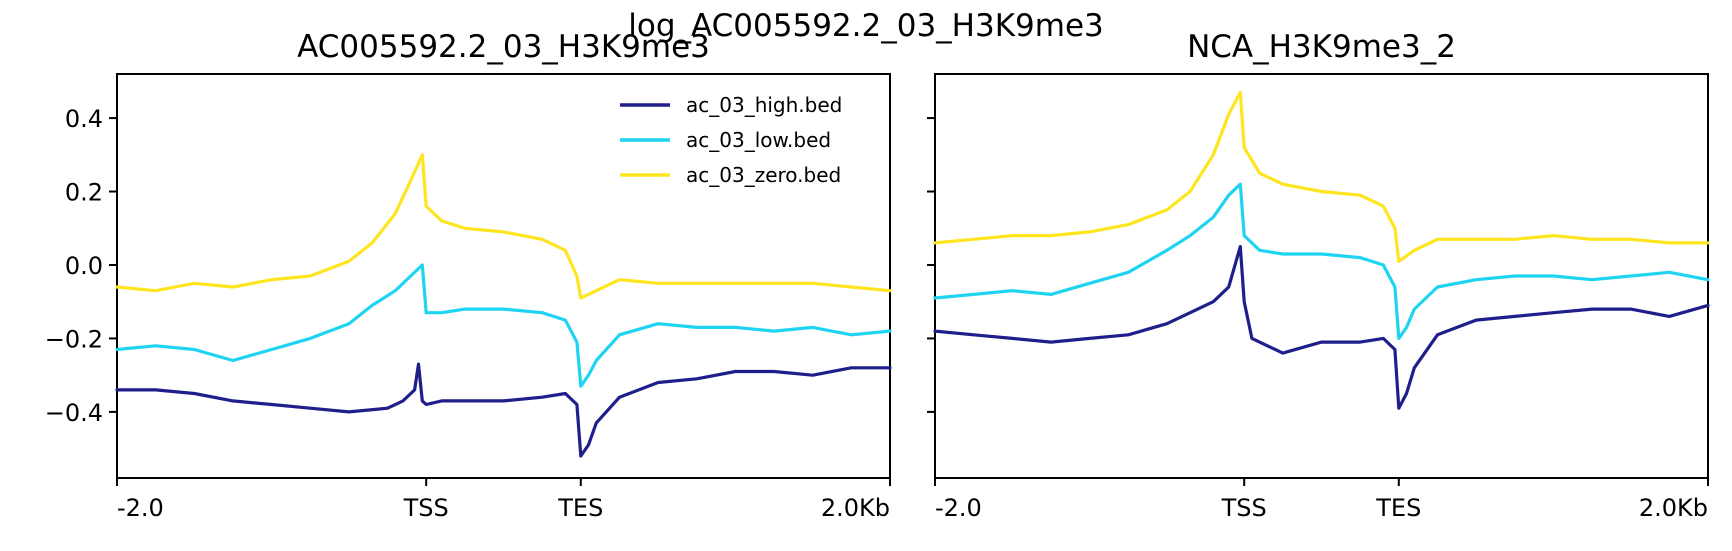  Describe the element at coordinates (84, 193) in the screenshot. I see `y-tick-label: 0.2` at that location.